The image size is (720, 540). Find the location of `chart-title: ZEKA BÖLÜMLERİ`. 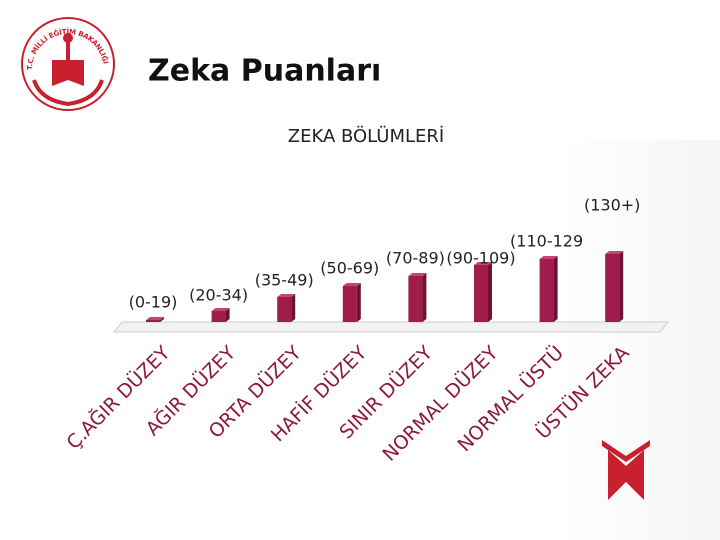

chart-title: ZEKA BÖLÜMLERİ is located at coordinates (366, 136).